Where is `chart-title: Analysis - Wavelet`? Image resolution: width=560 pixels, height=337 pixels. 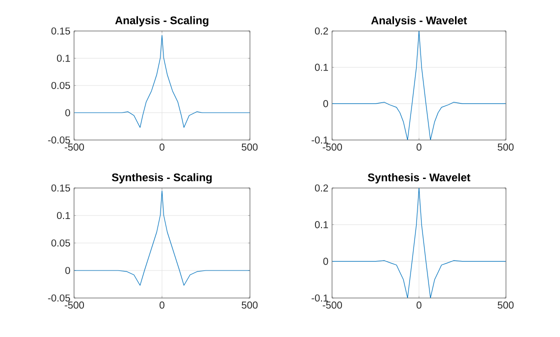
chart-title: Analysis - Wavelet is located at coordinates (419, 21).